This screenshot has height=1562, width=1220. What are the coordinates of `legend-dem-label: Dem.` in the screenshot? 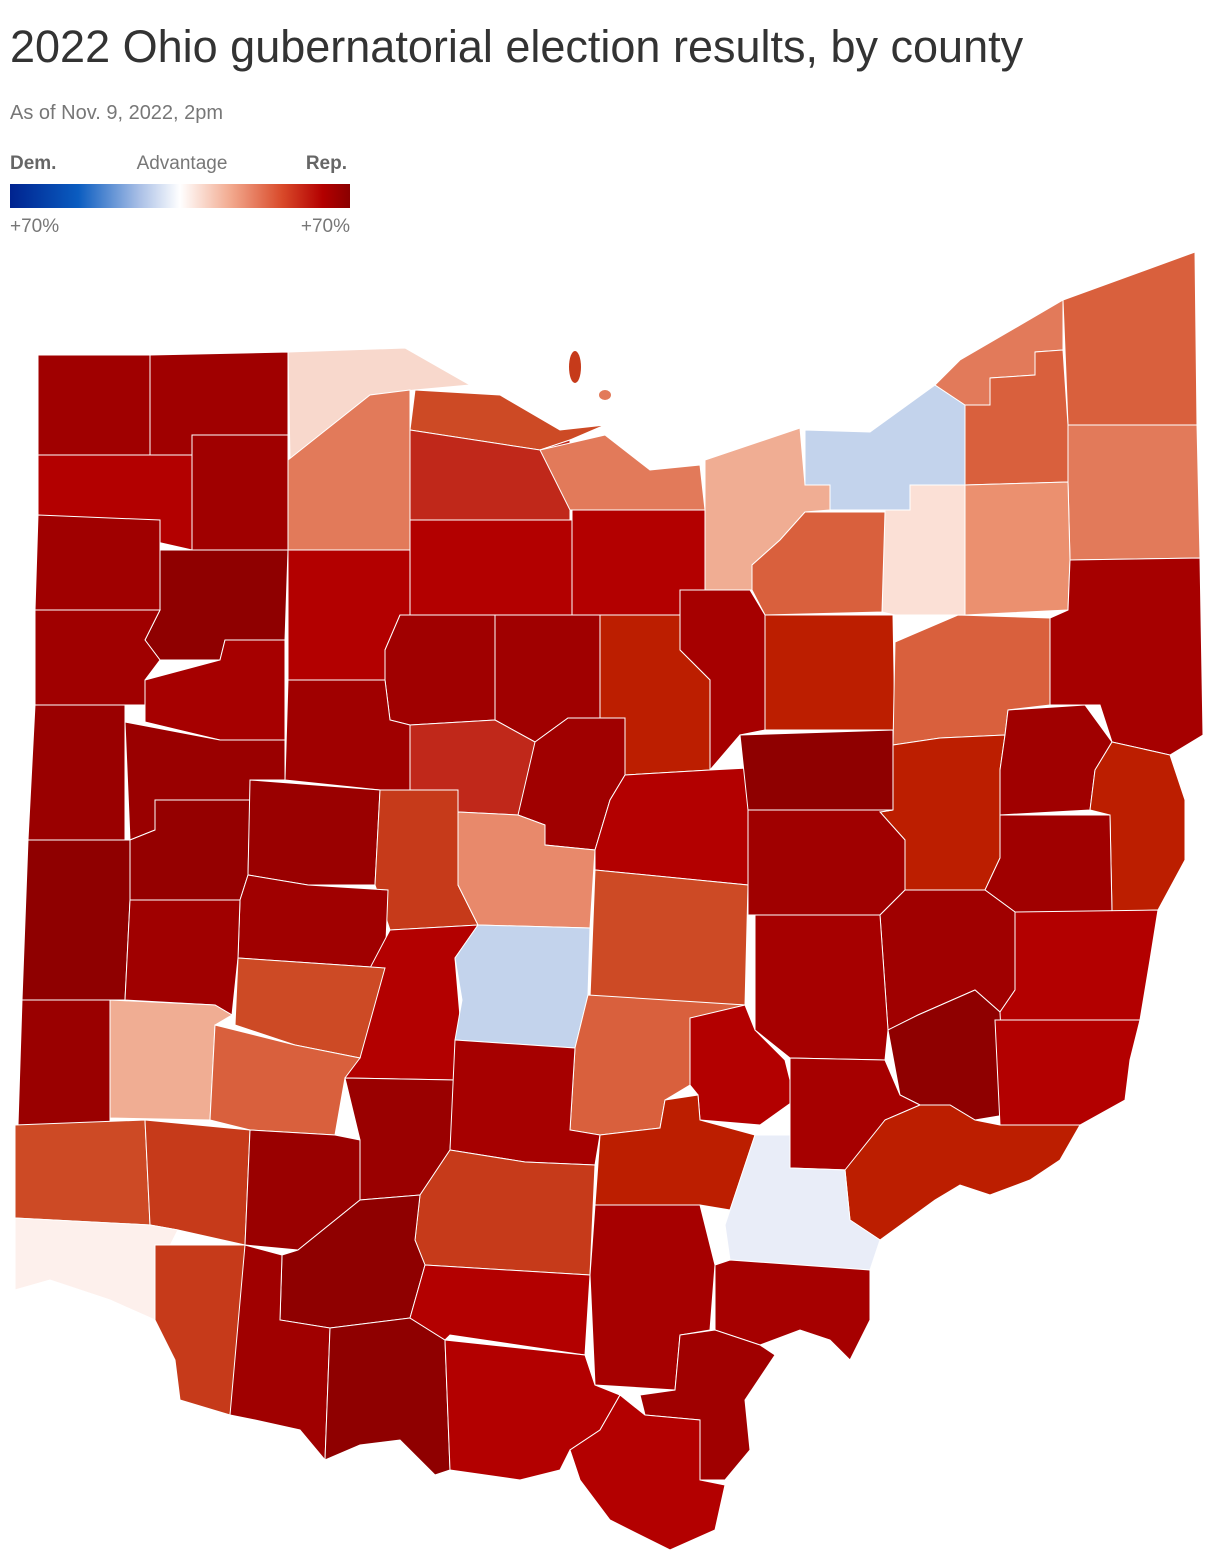 It's located at (33, 163).